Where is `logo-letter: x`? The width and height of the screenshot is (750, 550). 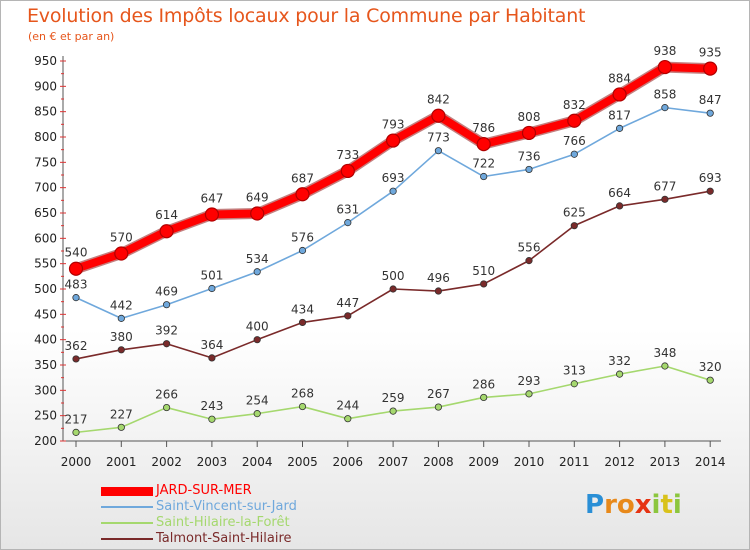
logo-letter: x is located at coordinates (643, 505).